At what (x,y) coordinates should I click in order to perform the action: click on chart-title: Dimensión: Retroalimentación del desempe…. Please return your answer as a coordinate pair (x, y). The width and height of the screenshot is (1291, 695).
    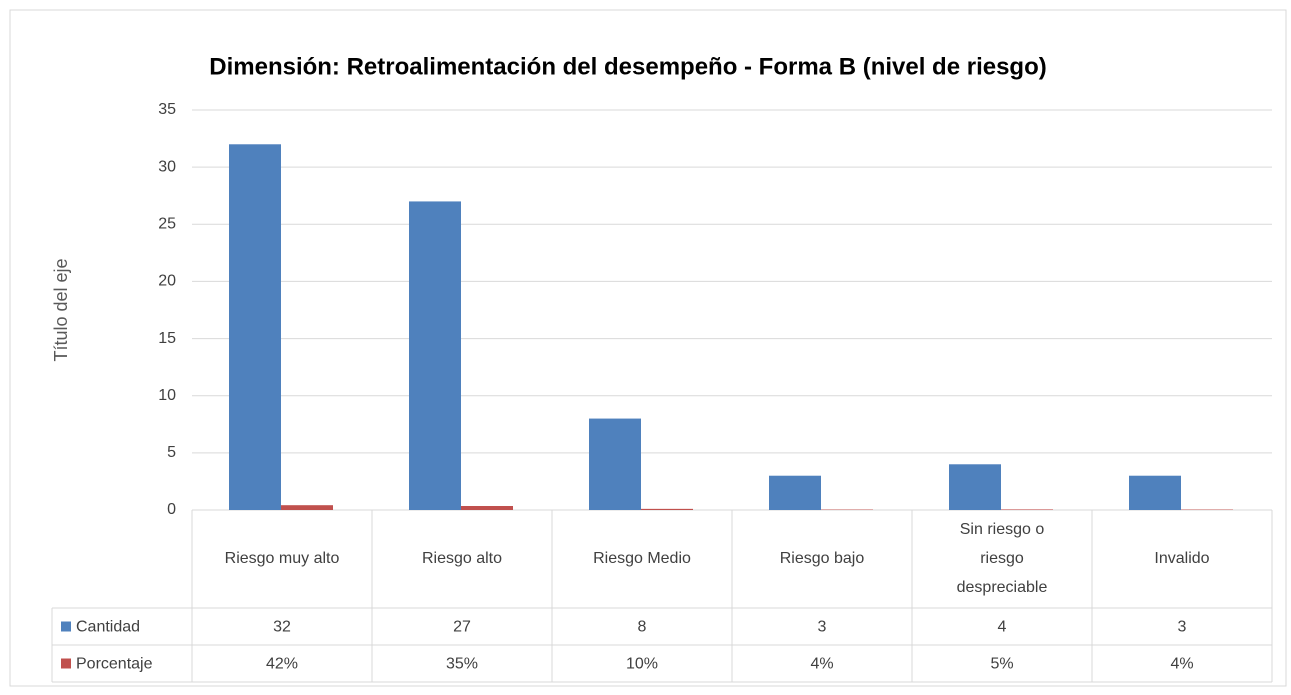
    Looking at the image, I should click on (628, 66).